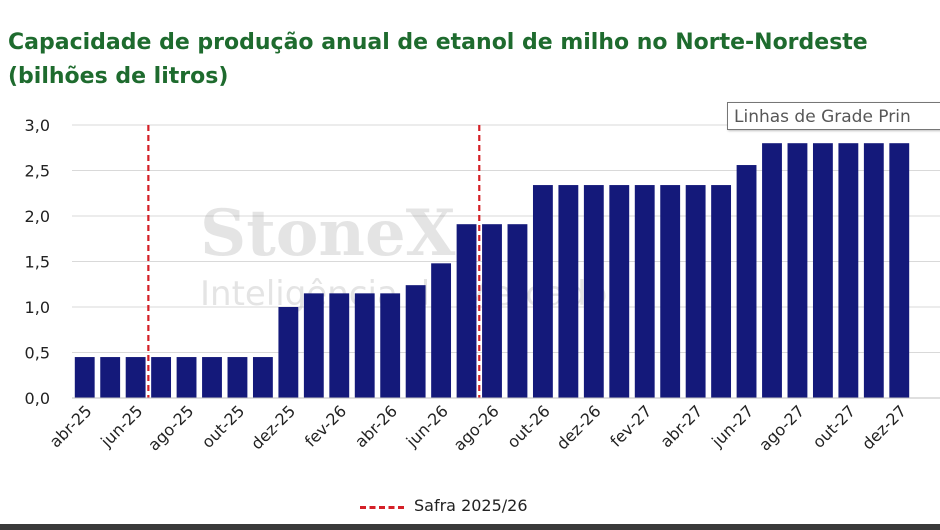 The width and height of the screenshot is (940, 530). Describe the element at coordinates (732, 426) in the screenshot. I see `x-tick-label: jun-27` at that location.